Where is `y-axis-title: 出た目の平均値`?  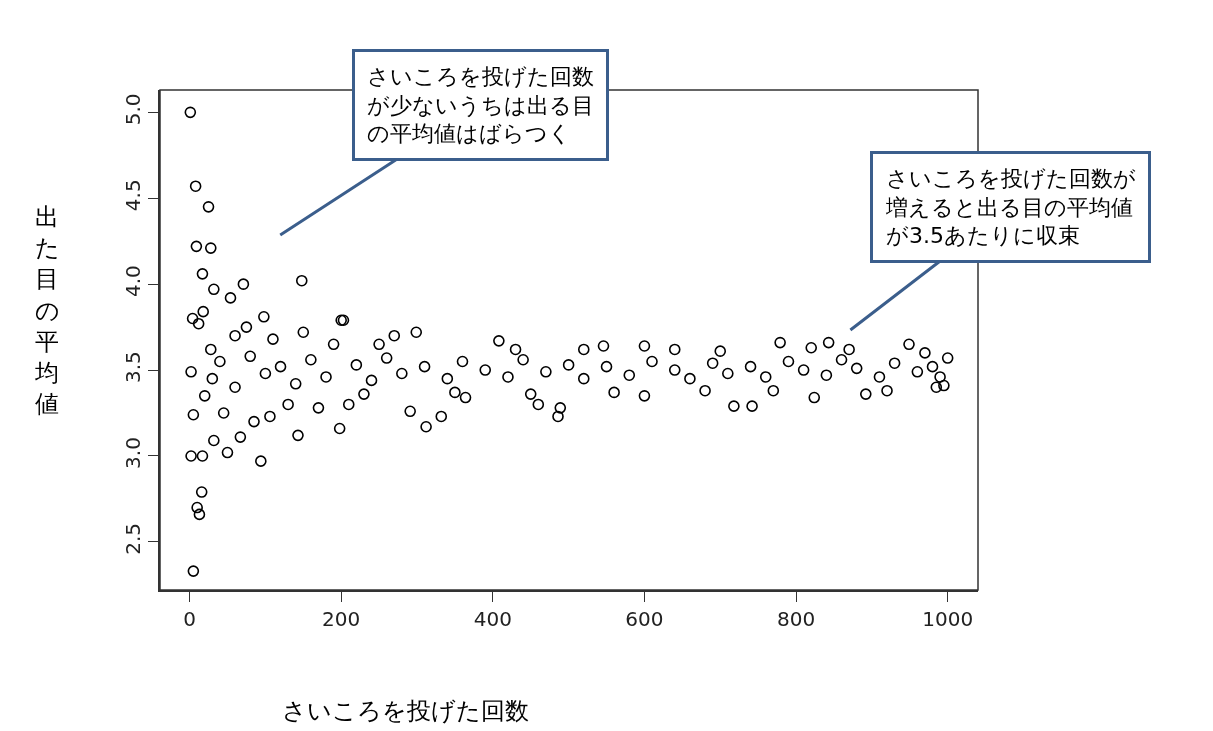 y-axis-title: 出た目の平均値 is located at coordinates (47, 311).